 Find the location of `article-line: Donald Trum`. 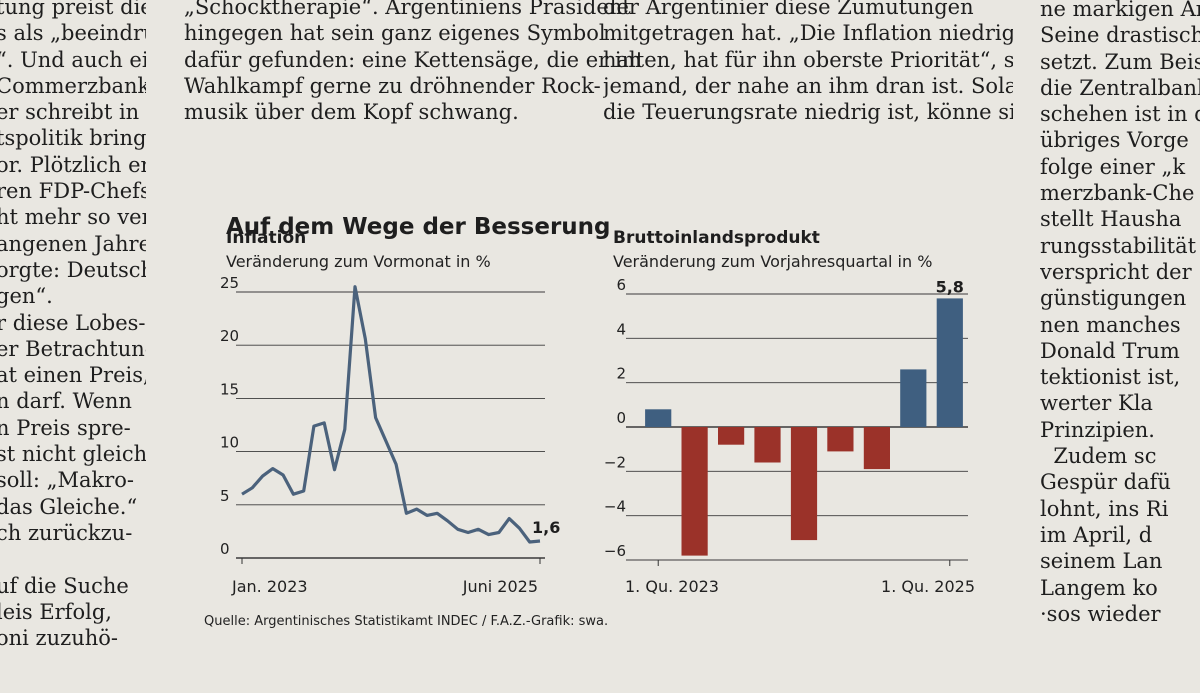

article-line: Donald Trum is located at coordinates (1110, 350).